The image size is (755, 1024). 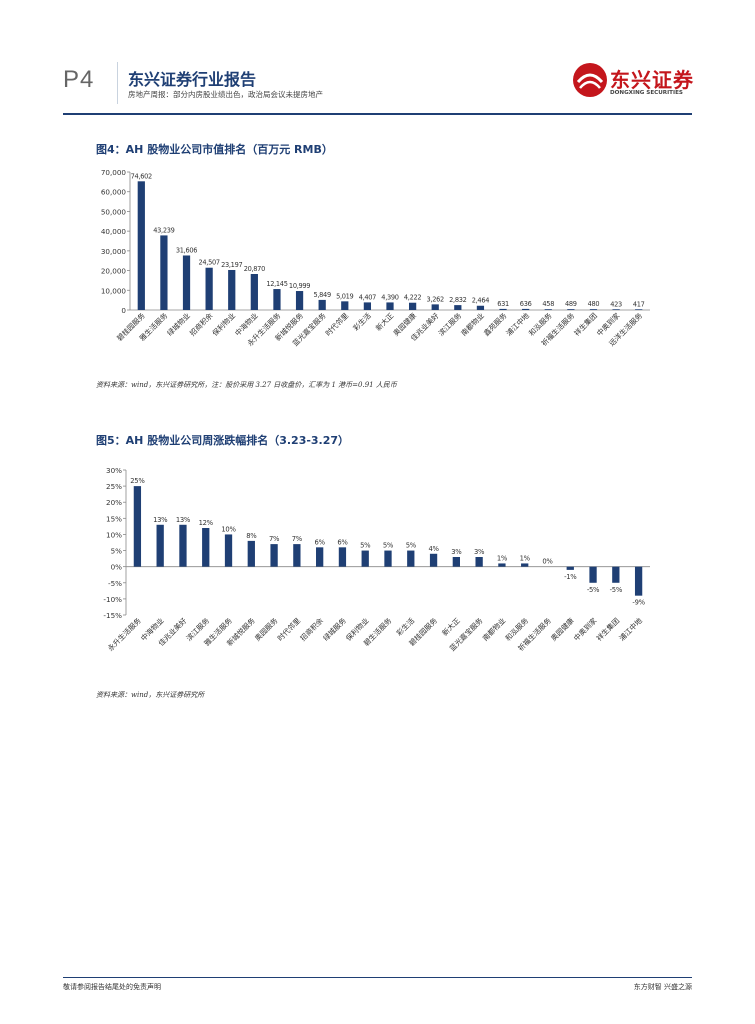 I want to click on category-label: 招商积余, so click(x=311, y=628).